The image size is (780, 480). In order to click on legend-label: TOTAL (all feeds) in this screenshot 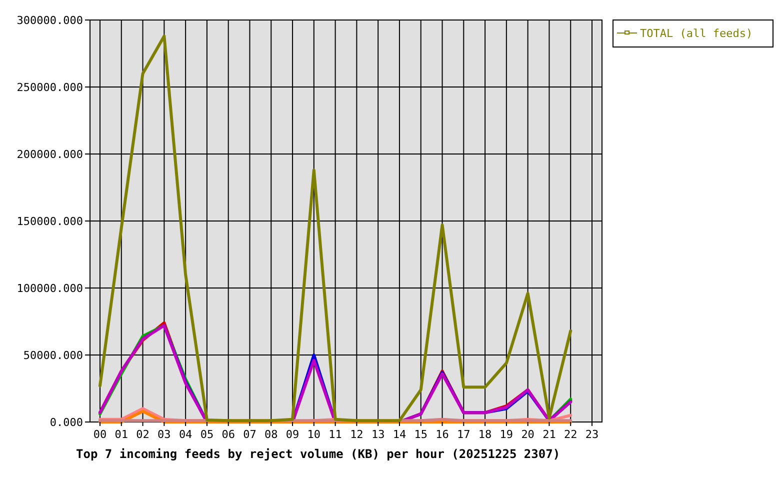, I will do `click(696, 33)`.